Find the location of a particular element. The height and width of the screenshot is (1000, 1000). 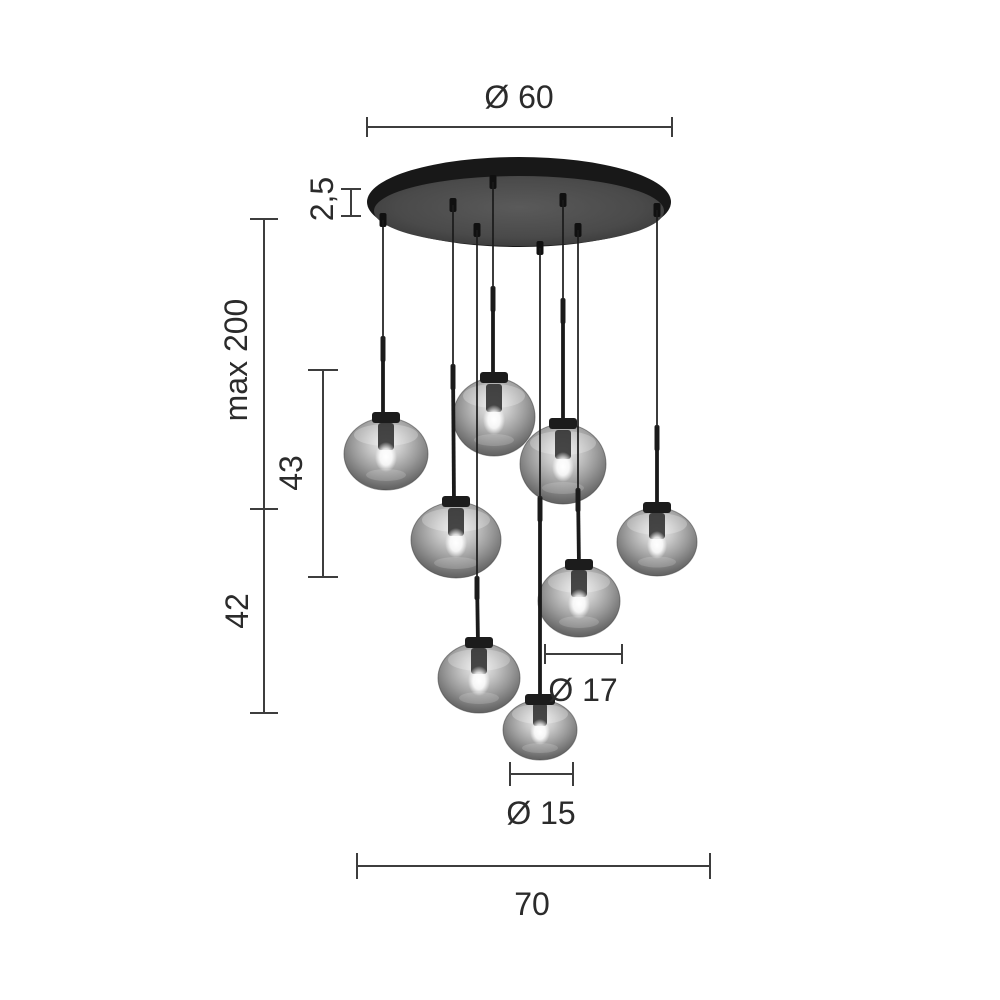

dim-canopy-diameter: Ø 60 is located at coordinates (519, 108).